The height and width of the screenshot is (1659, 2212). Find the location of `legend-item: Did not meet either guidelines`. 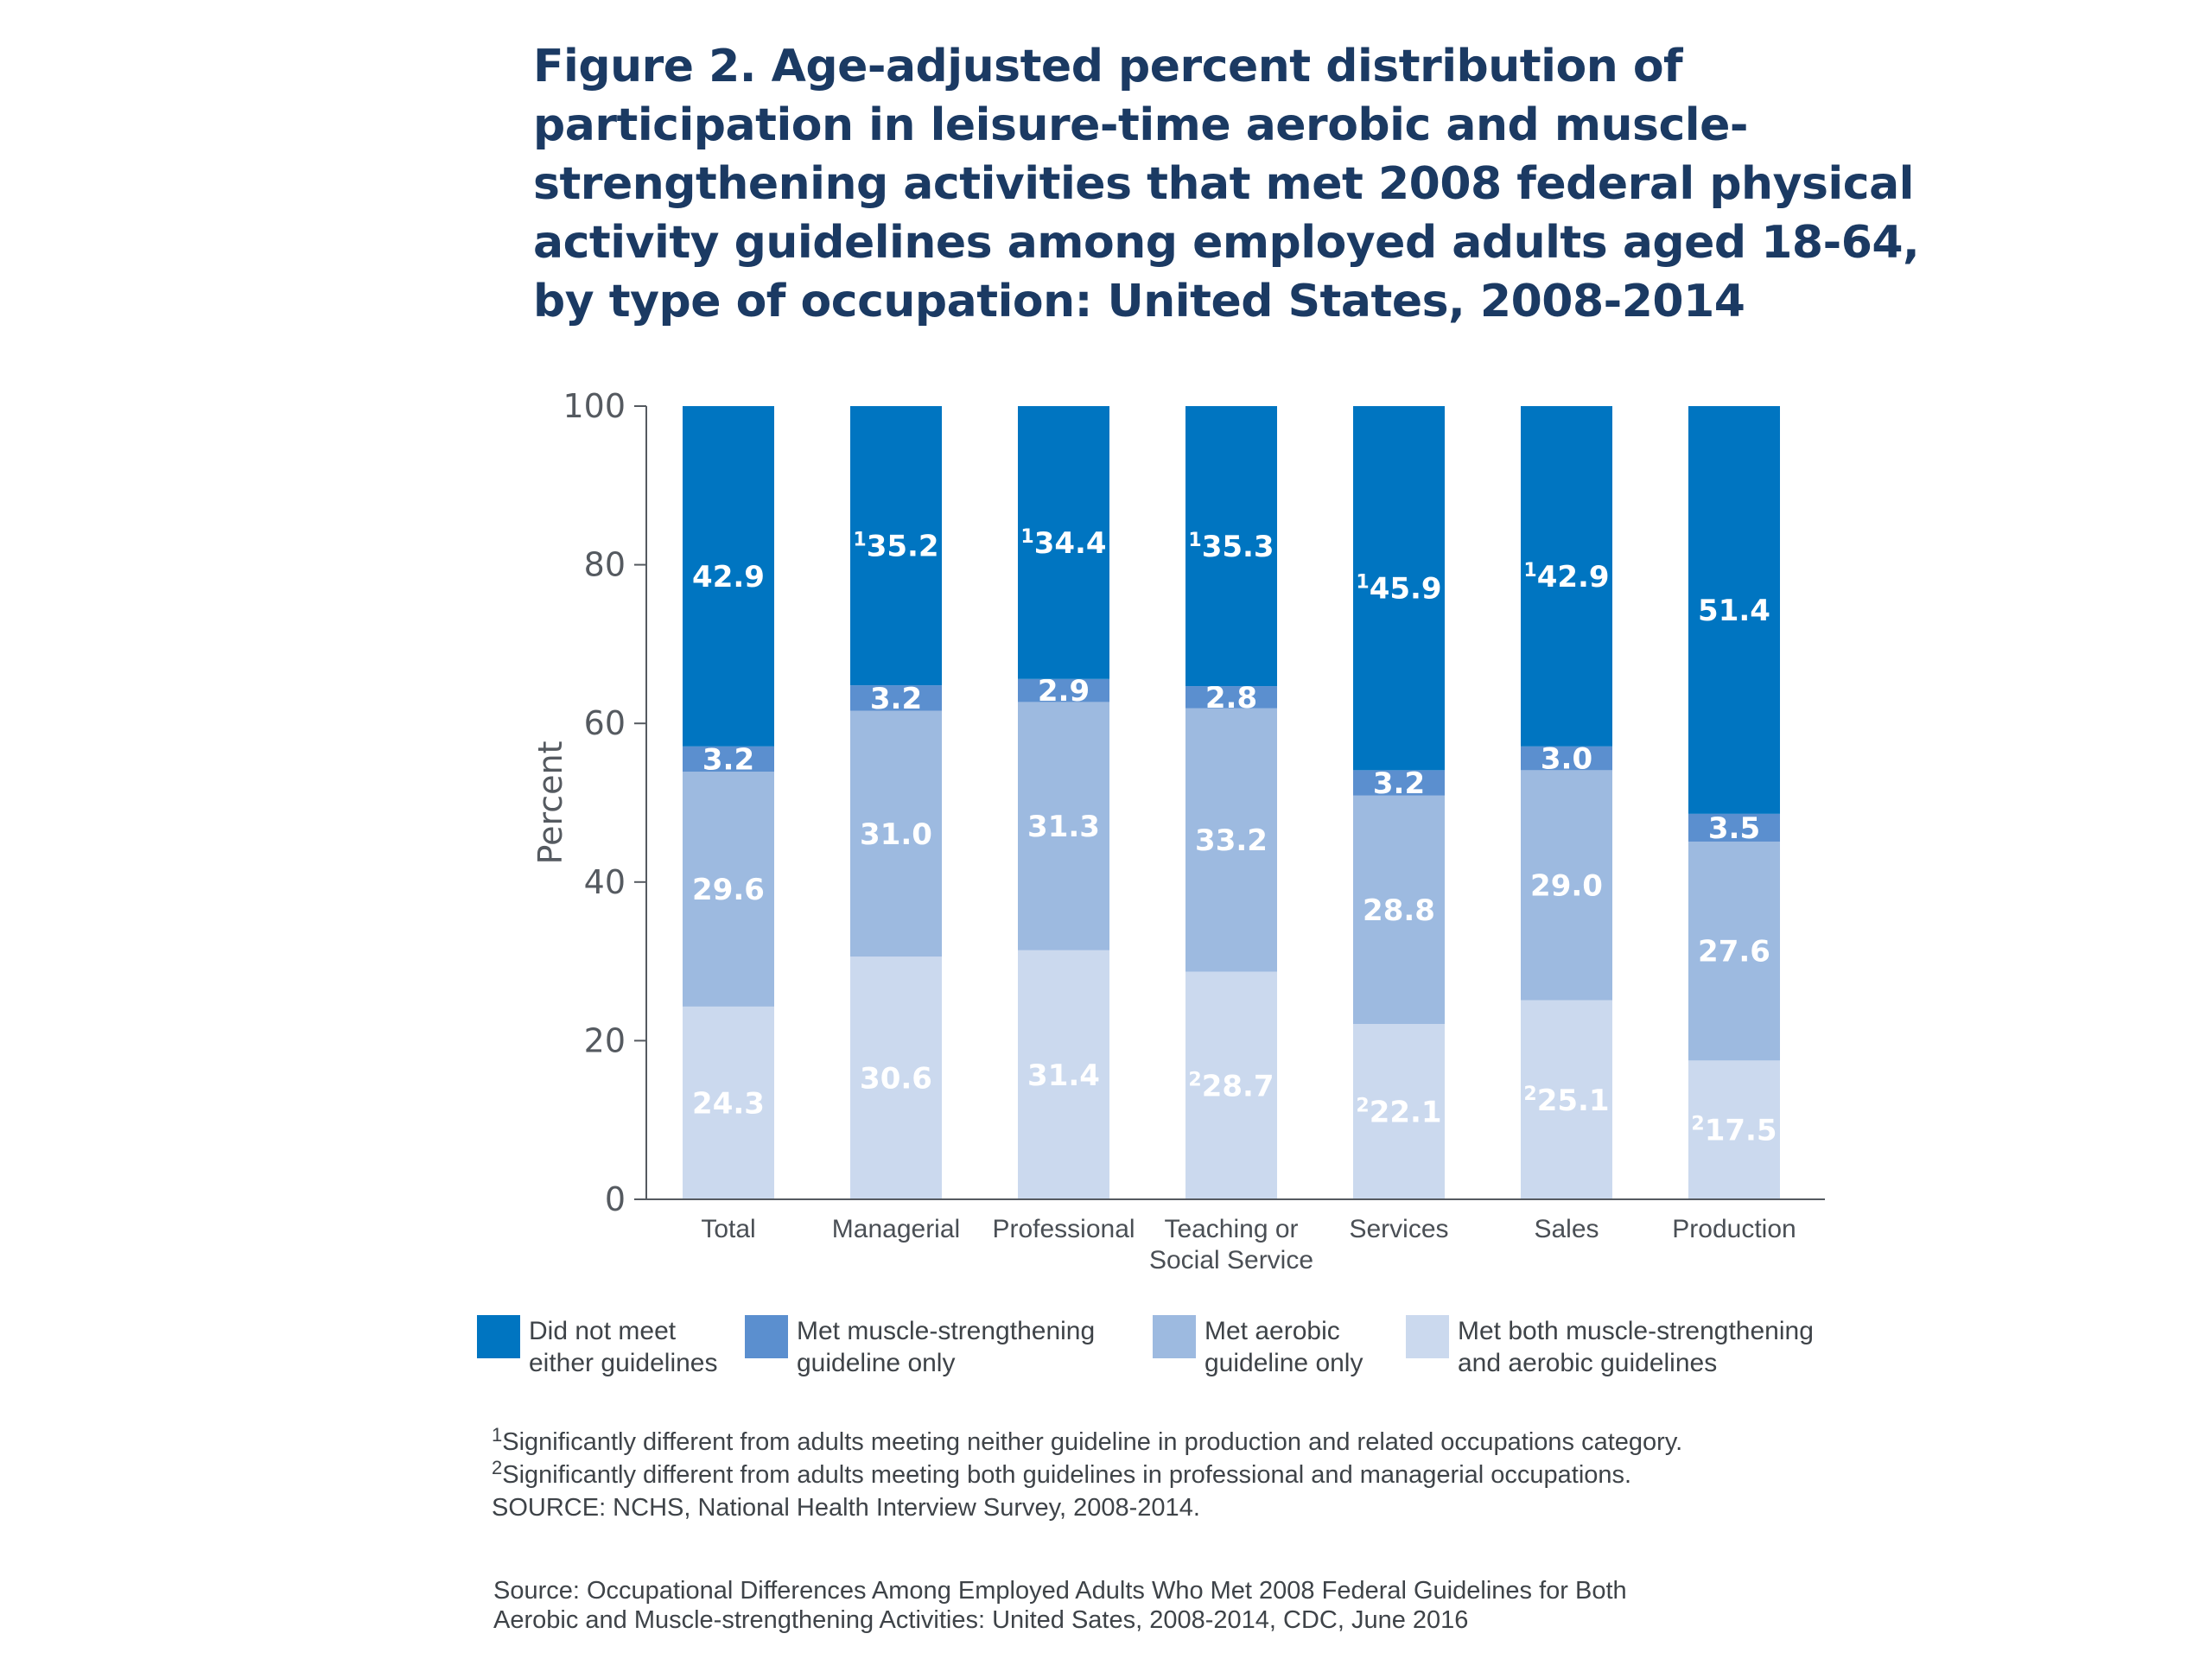

legend-item: Did not meet either guidelines is located at coordinates (597, 1347).